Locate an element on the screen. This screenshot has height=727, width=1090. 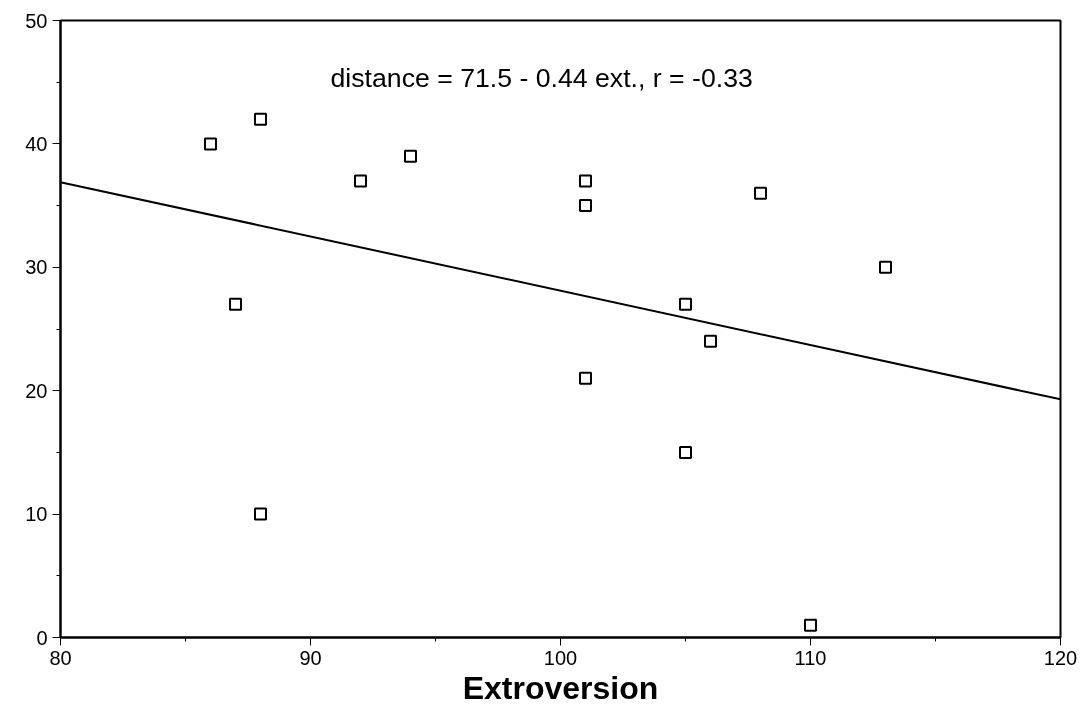
x-tick-label: 110 is located at coordinates (810, 657).